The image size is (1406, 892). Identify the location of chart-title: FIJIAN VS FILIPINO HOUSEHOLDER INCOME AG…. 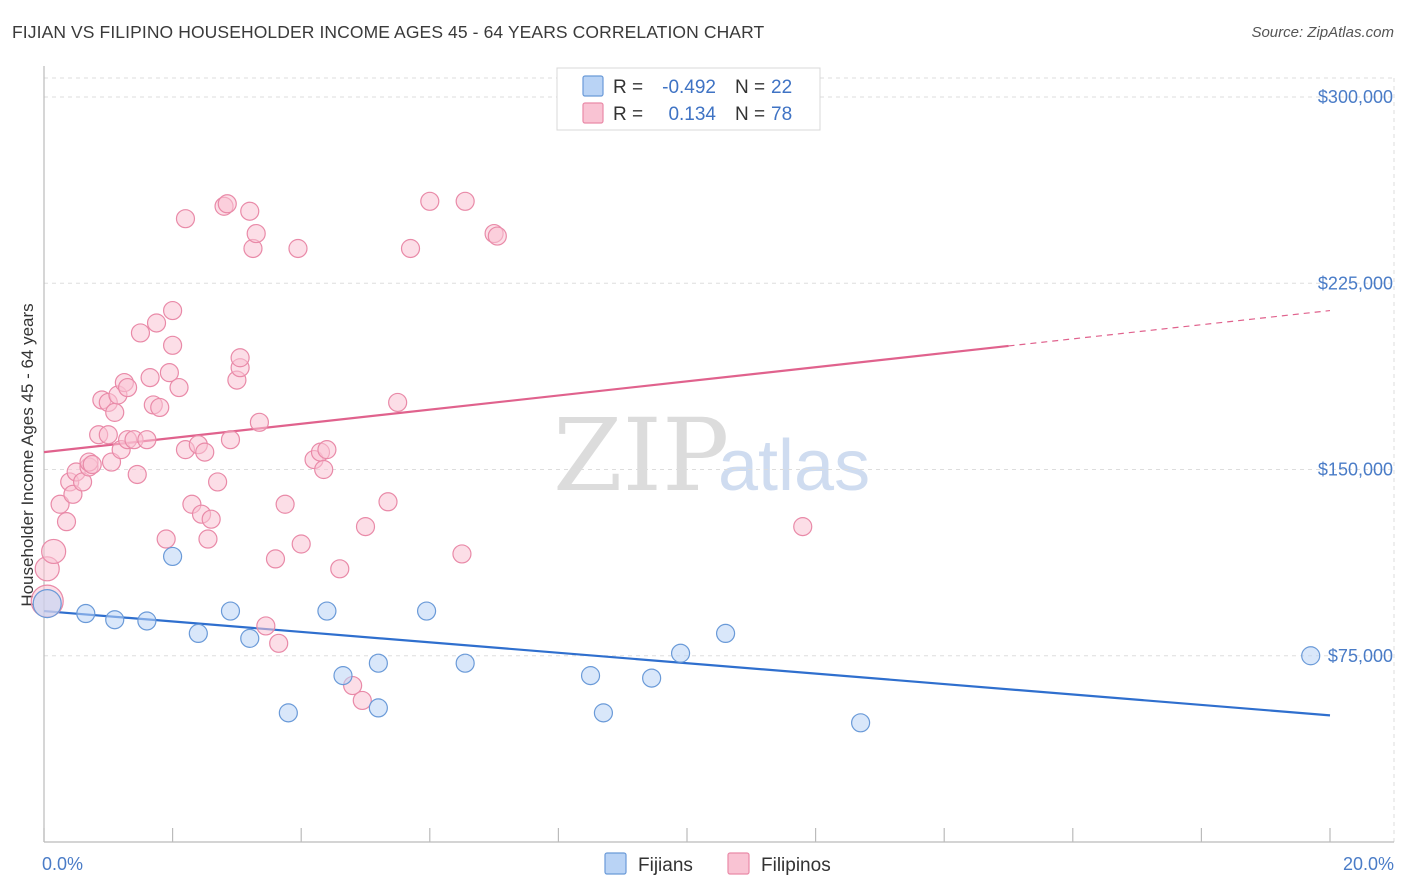
(388, 32).